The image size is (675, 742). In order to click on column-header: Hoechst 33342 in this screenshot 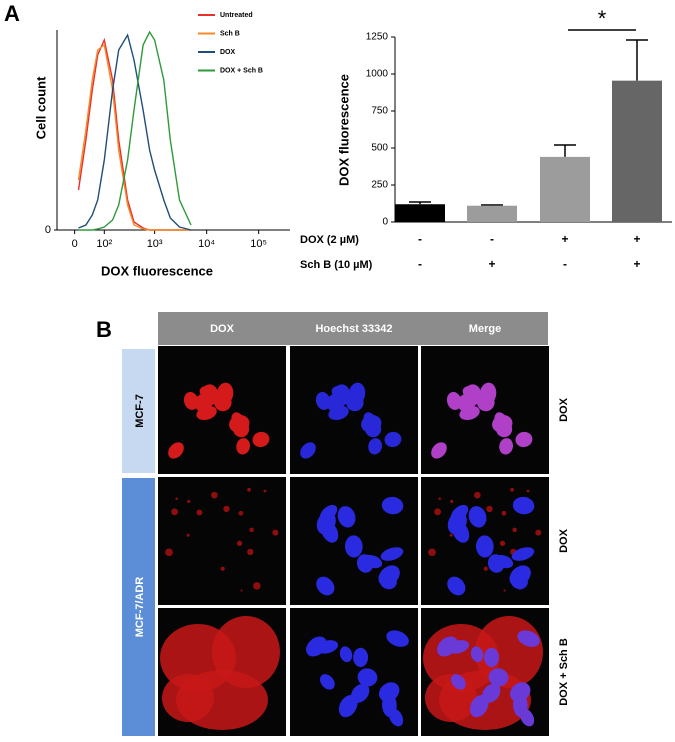, I will do `click(353, 329)`.